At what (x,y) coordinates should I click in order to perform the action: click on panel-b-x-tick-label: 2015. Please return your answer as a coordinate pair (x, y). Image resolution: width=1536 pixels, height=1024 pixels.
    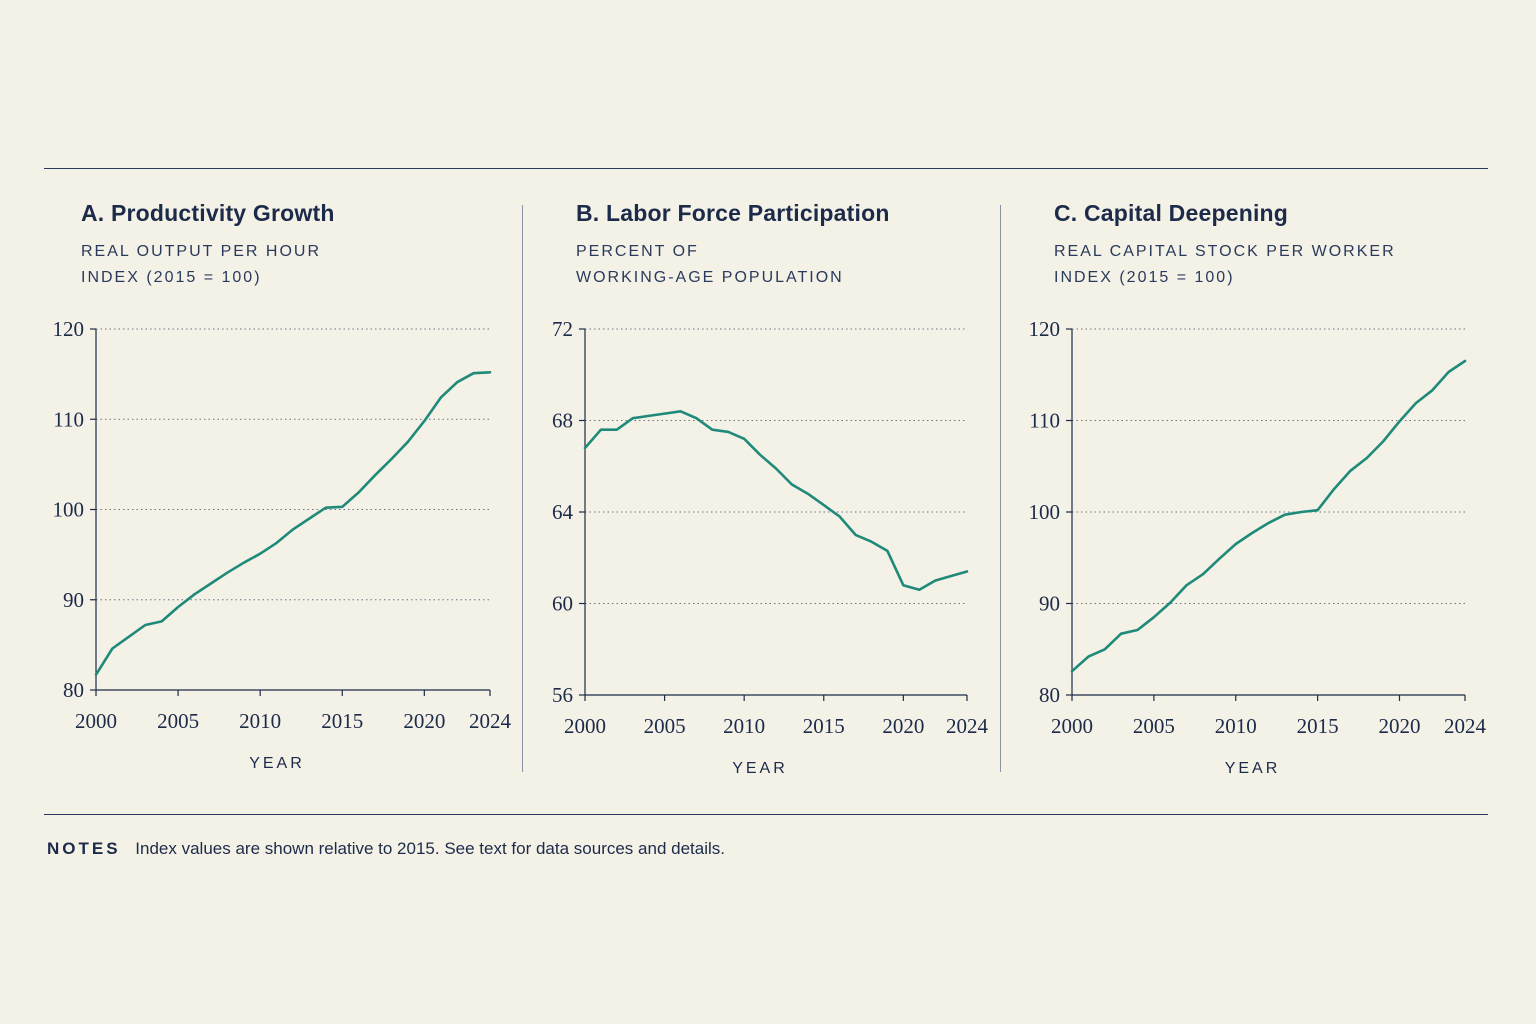
    Looking at the image, I should click on (824, 726).